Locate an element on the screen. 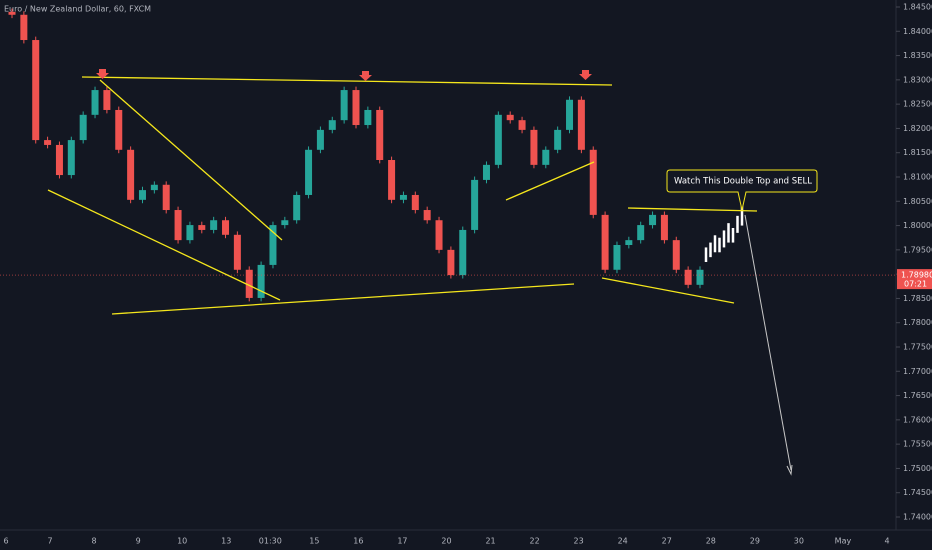  chart-title: Euro / New Zealand Dollar, 60, FXCM is located at coordinates (77, 9).